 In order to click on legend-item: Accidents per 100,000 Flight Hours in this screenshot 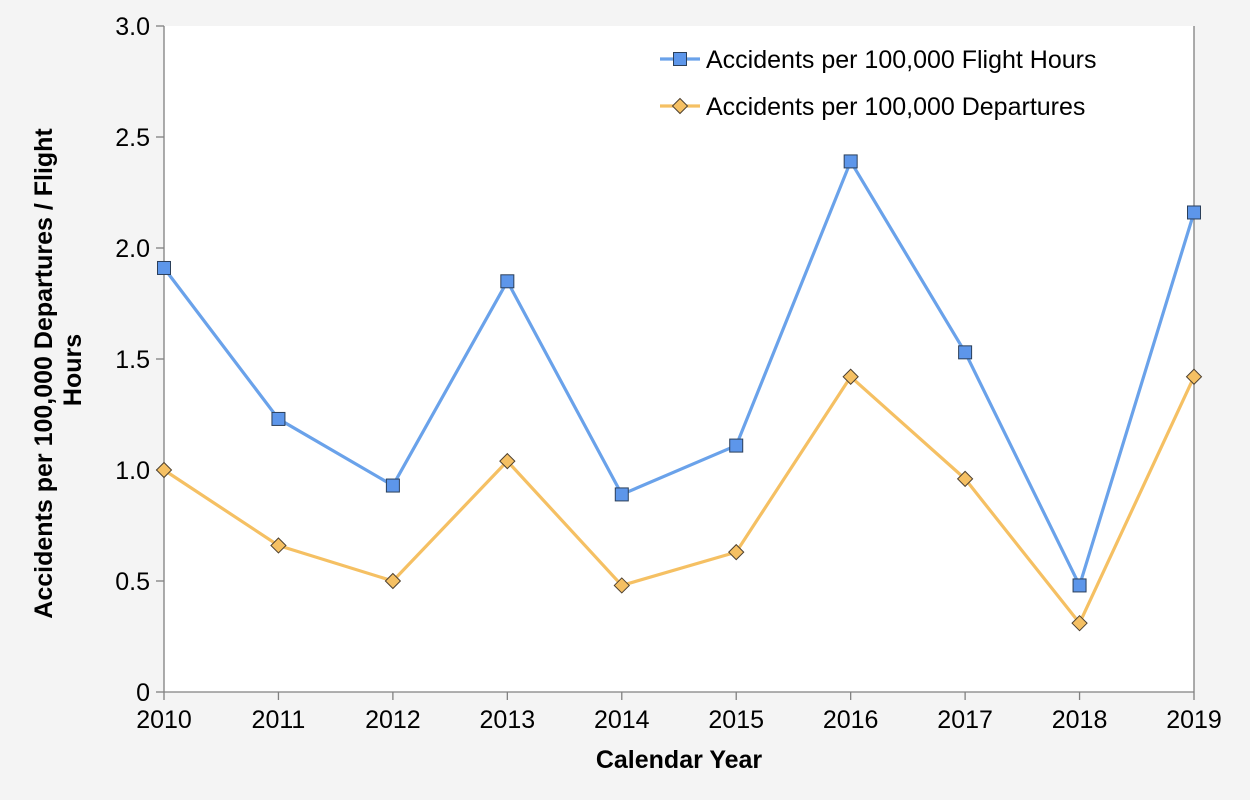, I will do `click(878, 60)`.